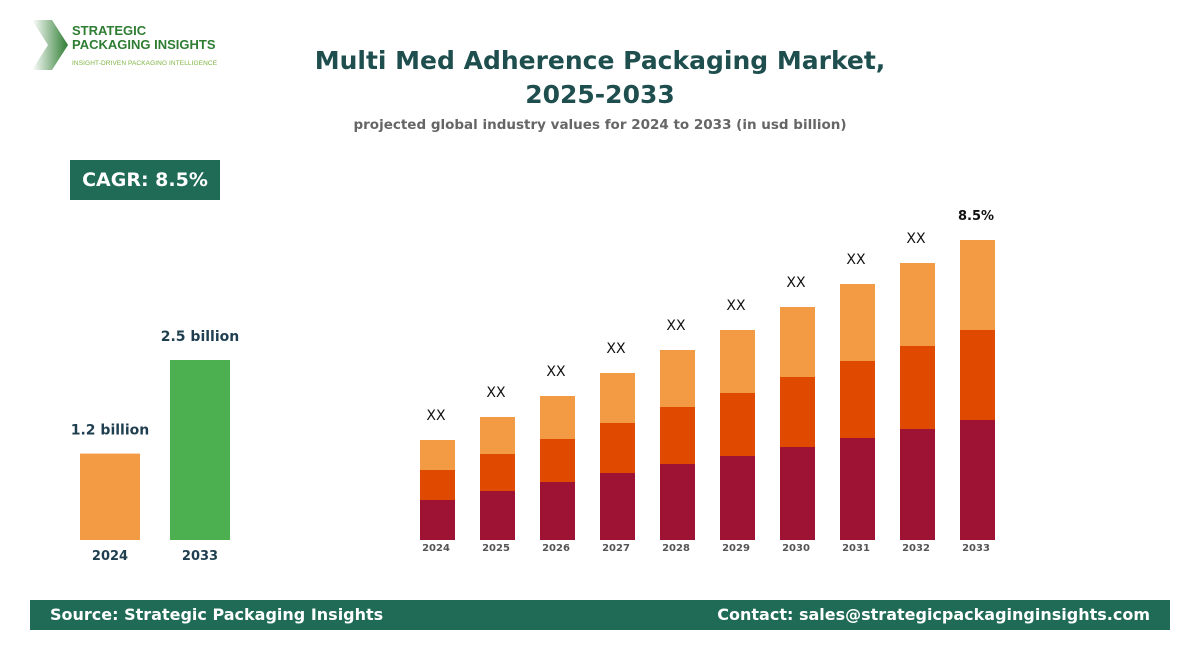 The height and width of the screenshot is (650, 1200). What do you see at coordinates (217, 614) in the screenshot?
I see `source-text: Source: Strategic Packaging Insights` at bounding box center [217, 614].